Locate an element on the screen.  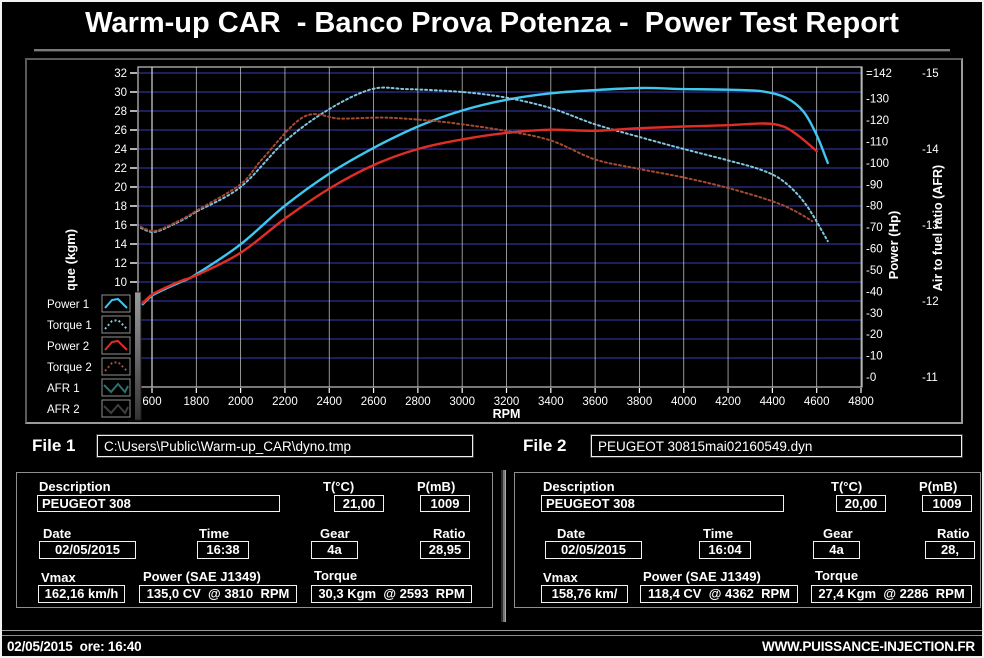
svg-text: -13 is located at coordinates (930, 226).